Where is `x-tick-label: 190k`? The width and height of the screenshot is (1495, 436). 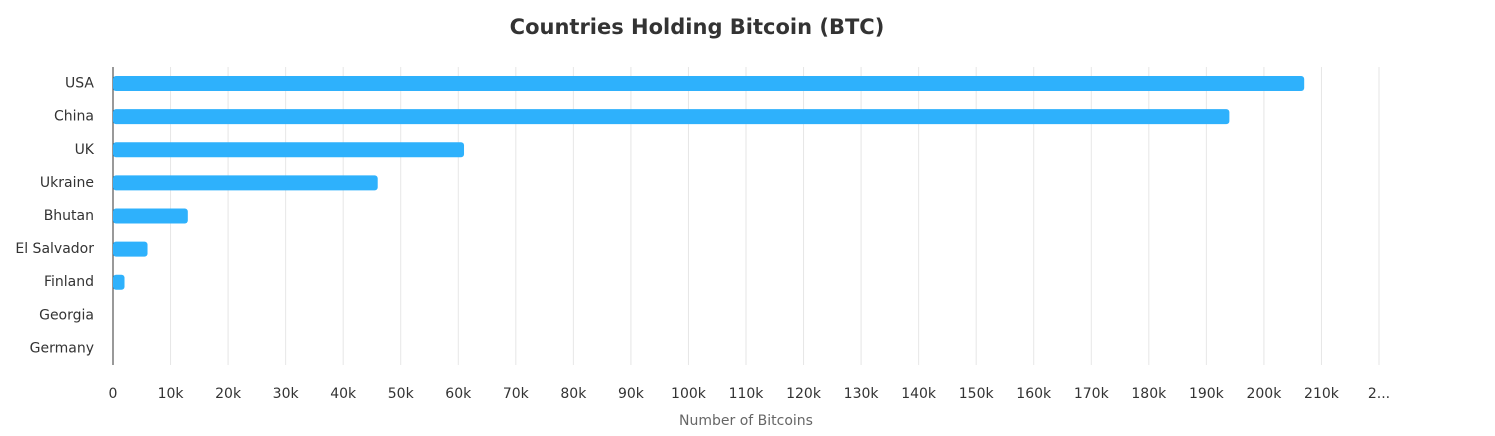 x-tick-label: 190k is located at coordinates (1207, 394).